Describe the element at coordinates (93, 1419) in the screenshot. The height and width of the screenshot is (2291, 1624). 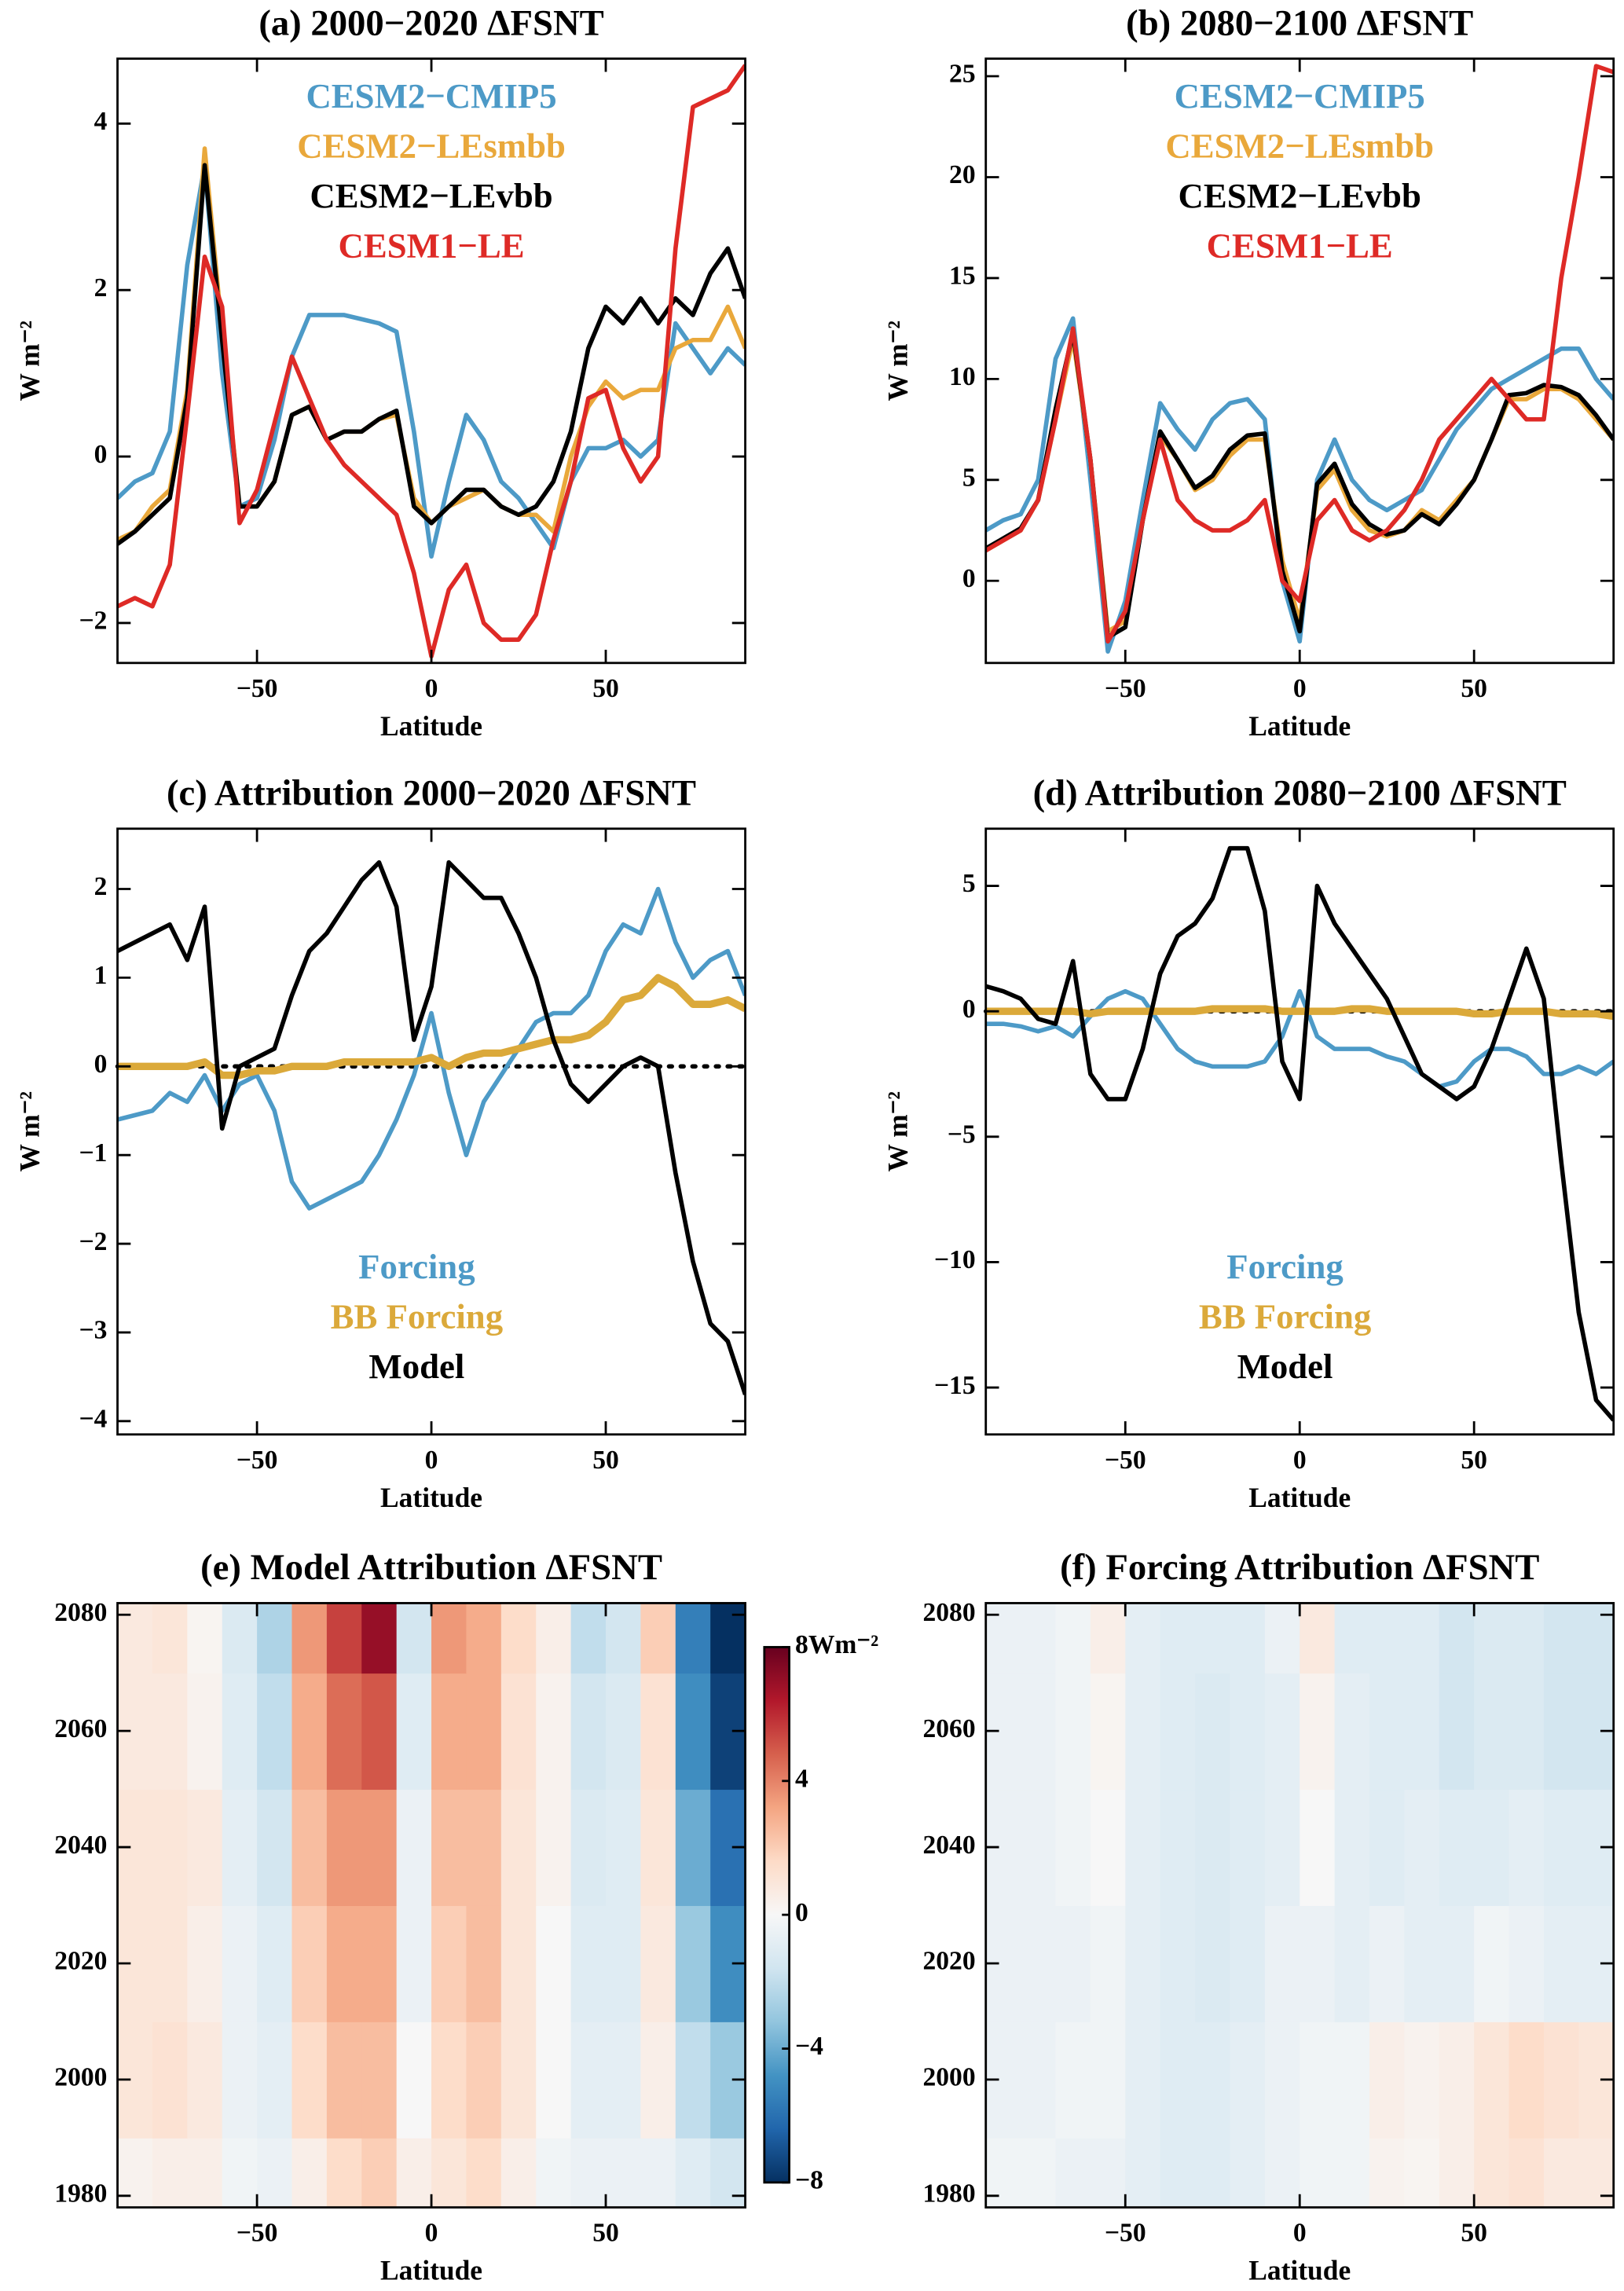
I see `y-tick-label: −4` at that location.